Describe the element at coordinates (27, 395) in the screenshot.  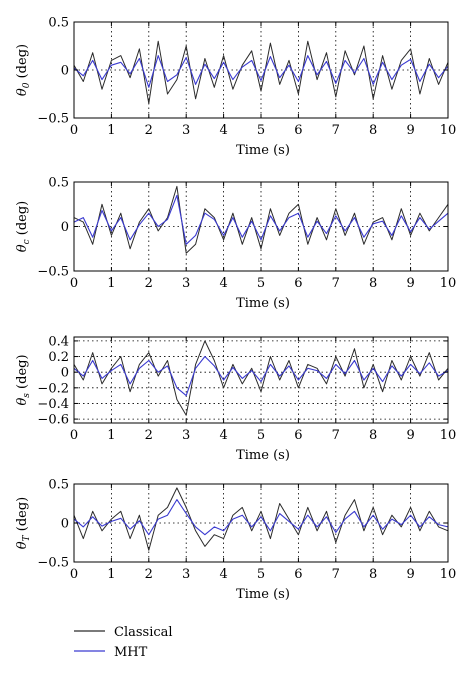
I see `y-axis-label-subscript: s` at that location.